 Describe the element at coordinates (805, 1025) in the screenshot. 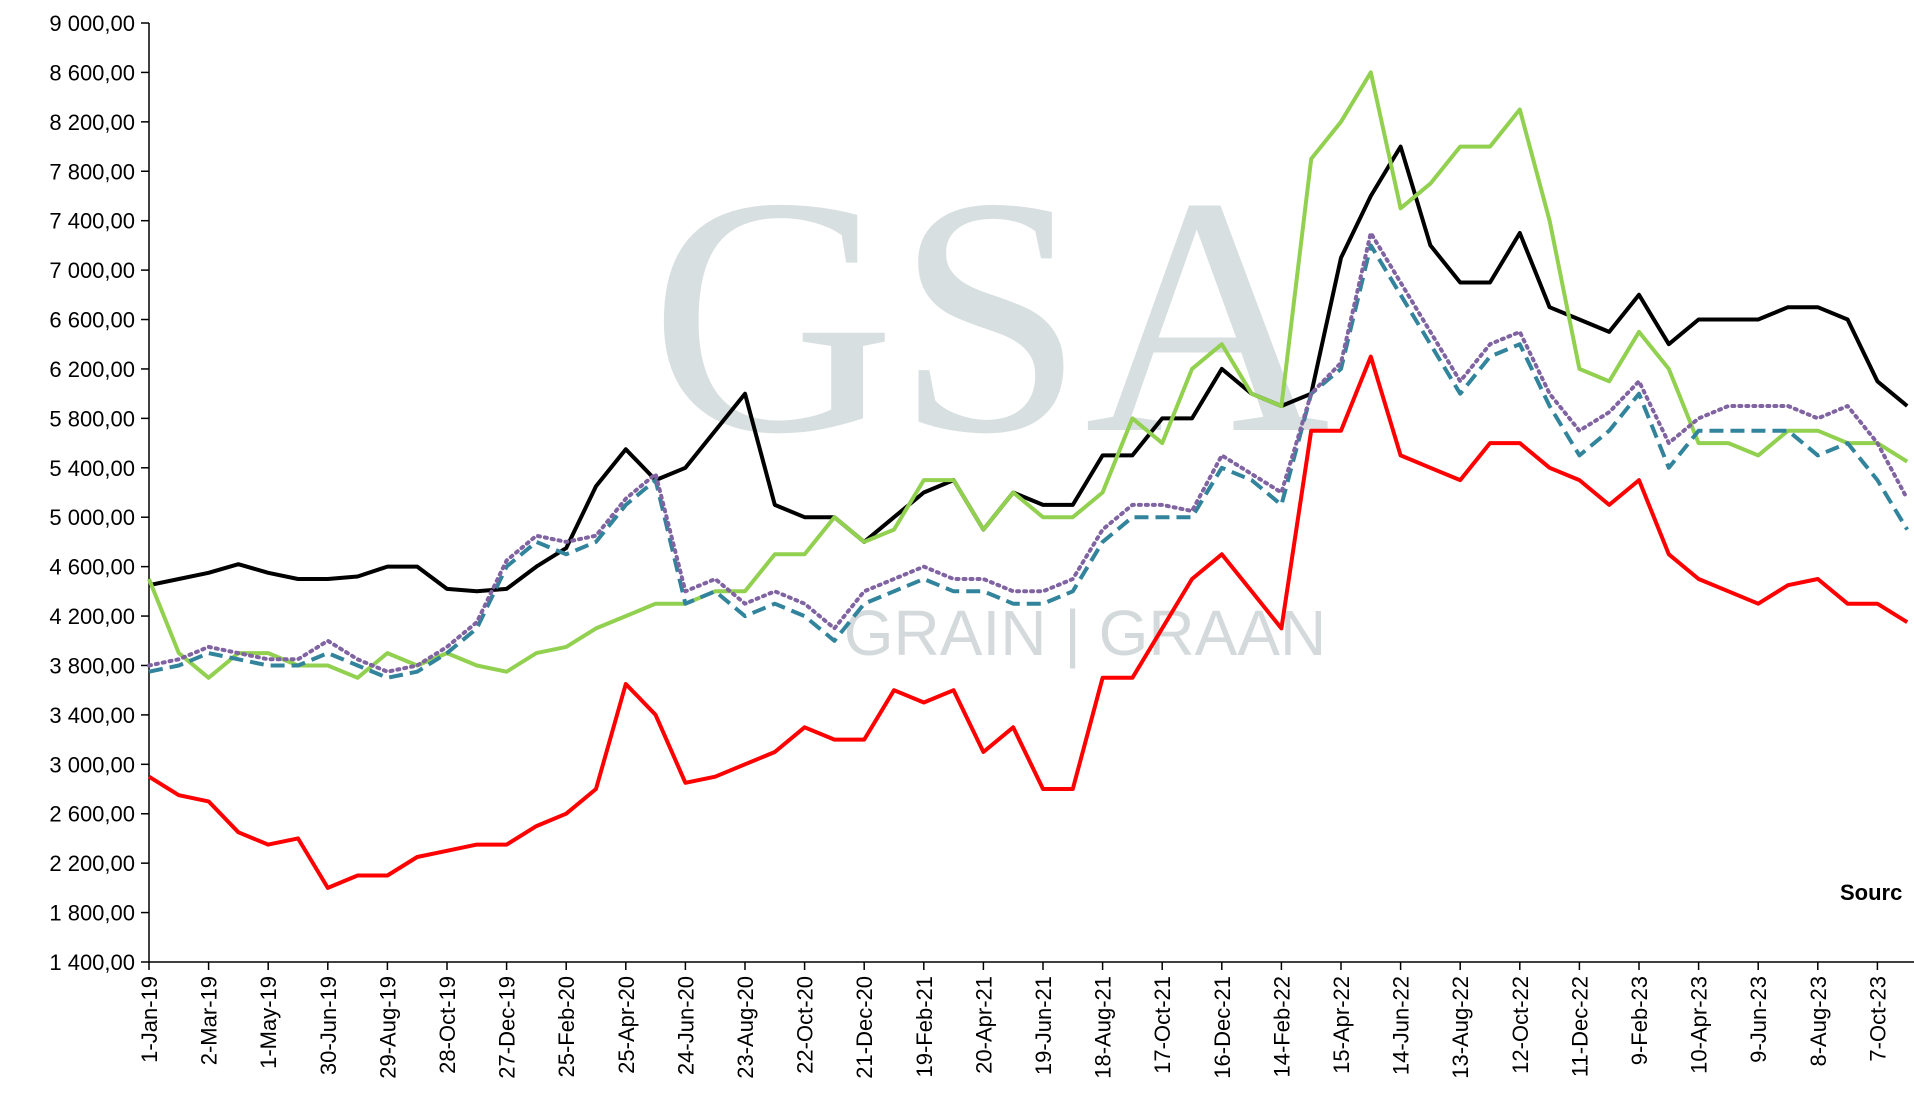

I see `x-tick-label: 22-Oct-20` at that location.